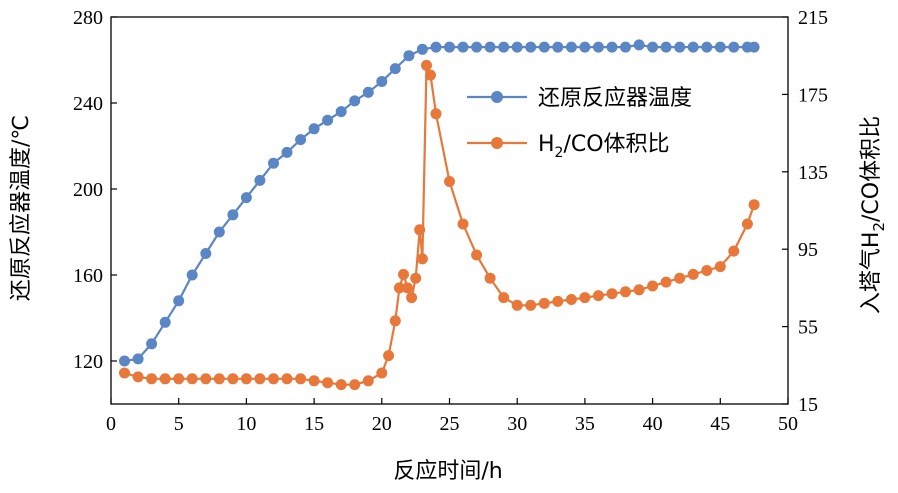 The image size is (898, 493). Describe the element at coordinates (497, 97) in the screenshot. I see `legend-temperature-marker` at that location.